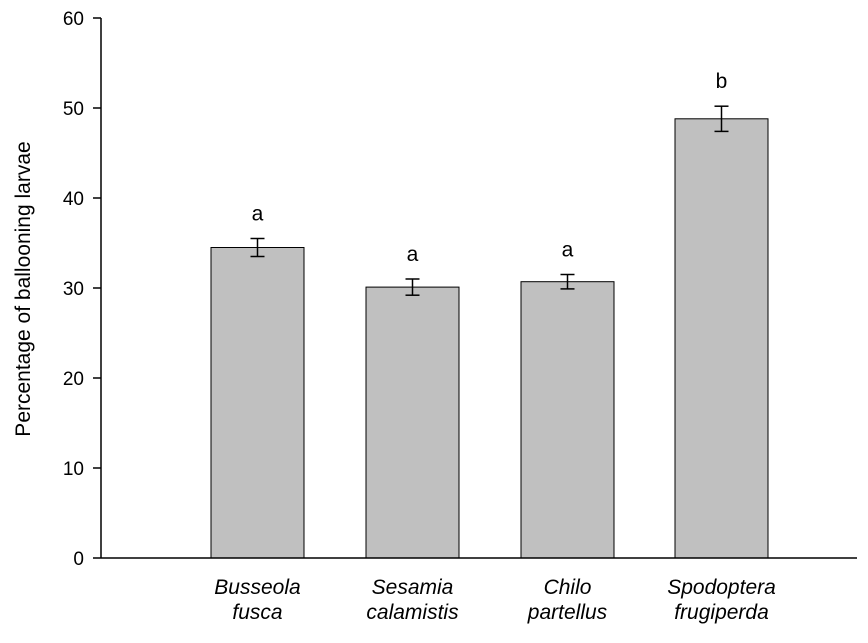  I want to click on x-tick-label: Chilo, so click(568, 587).